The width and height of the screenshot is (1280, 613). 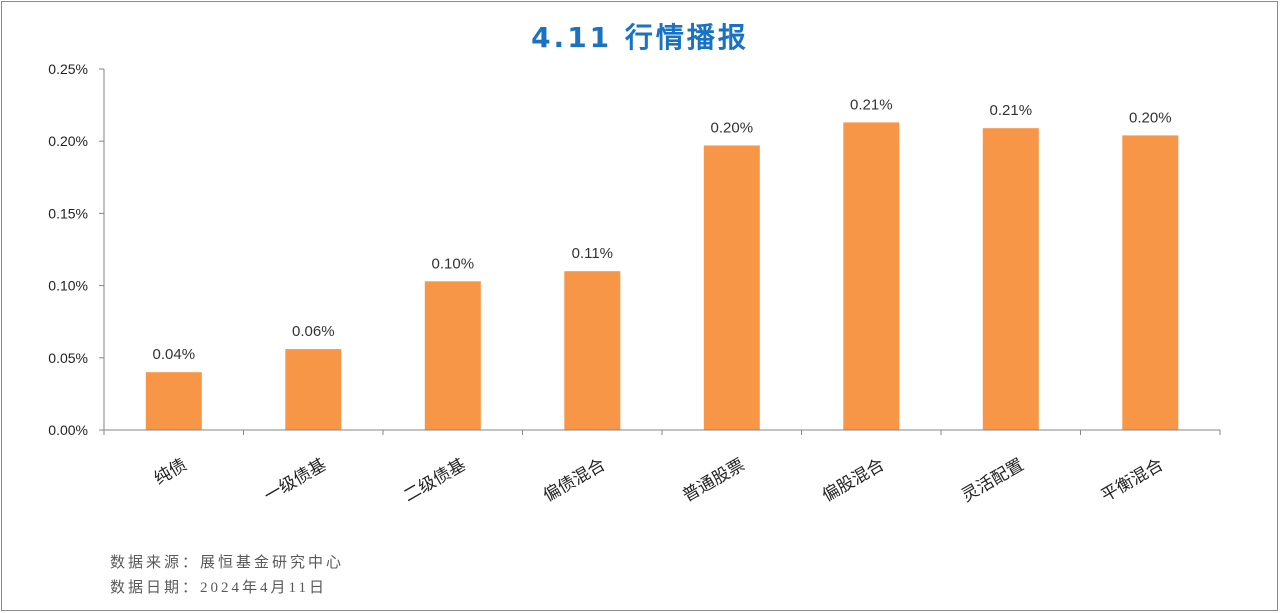 I want to click on category-label-5: 普通股票, so click(x=713, y=480).